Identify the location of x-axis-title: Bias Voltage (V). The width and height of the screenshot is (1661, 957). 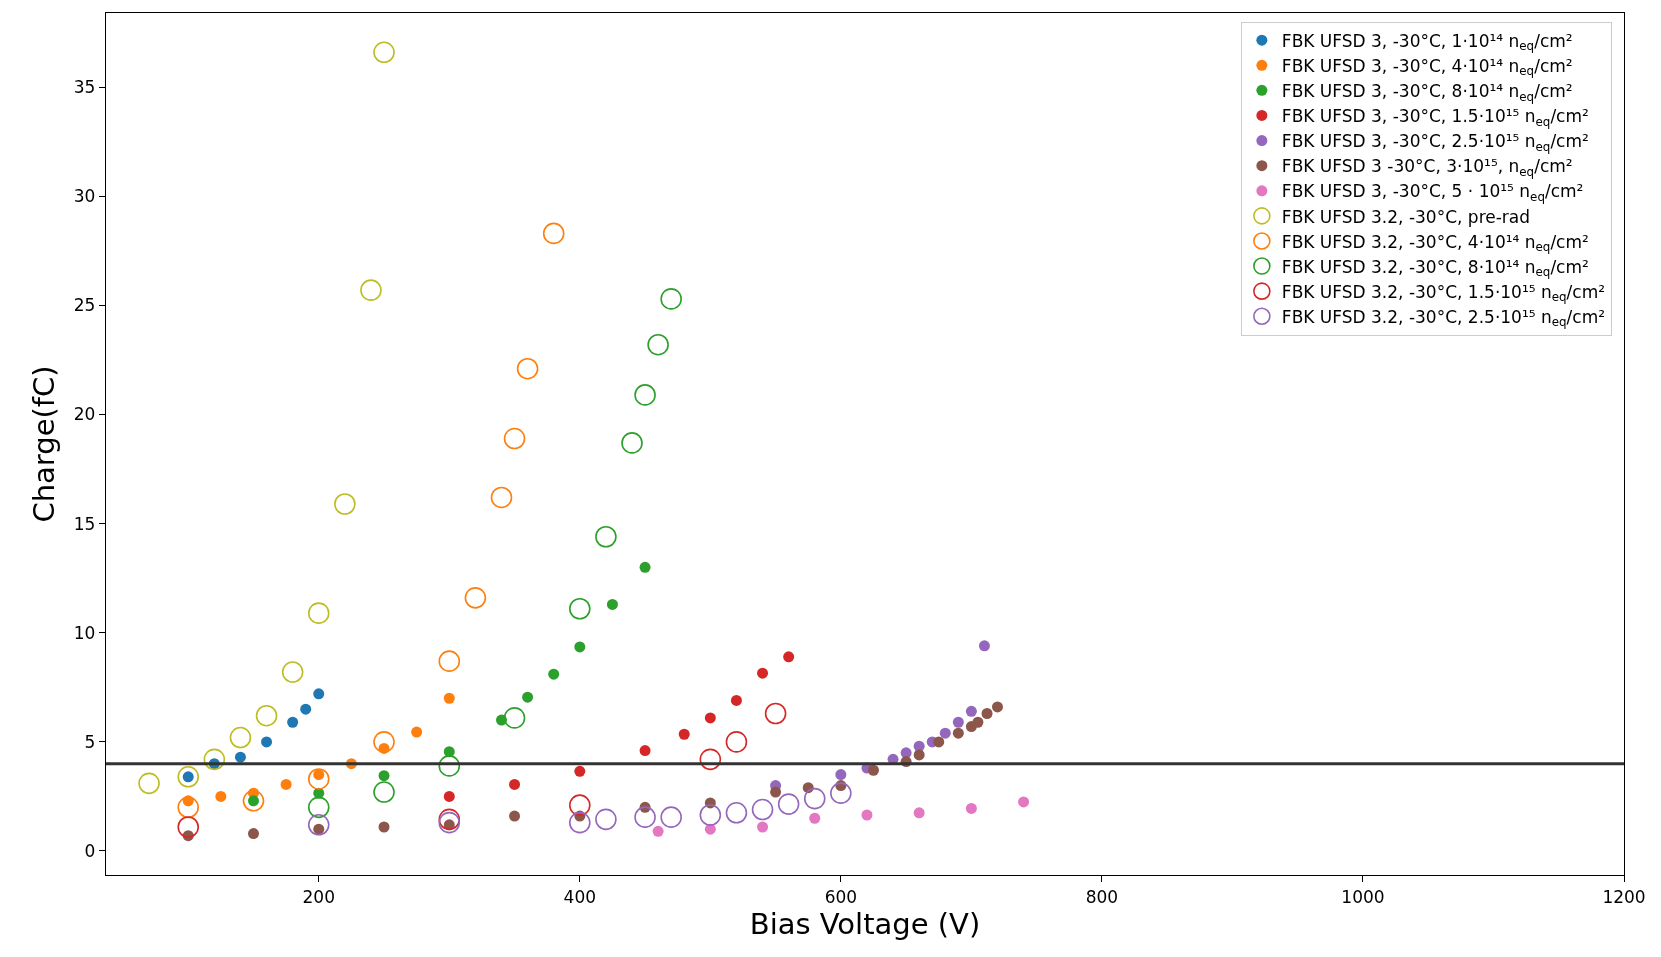
(865, 924).